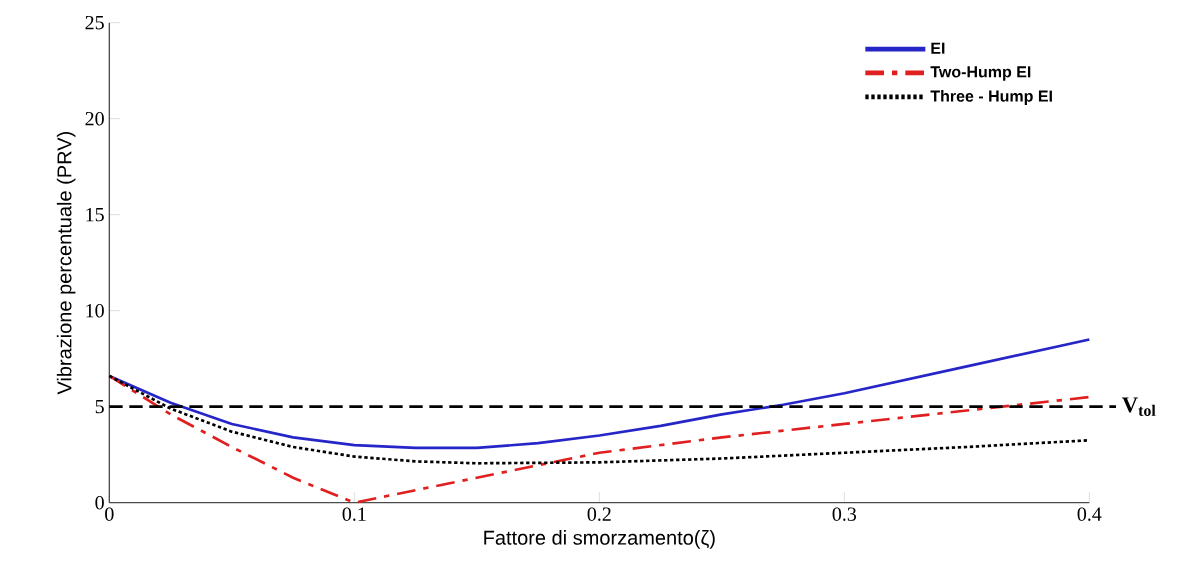 This screenshot has width=1185, height=576. I want to click on y-axis-title: Vibrazione percentuale (PRV), so click(66, 263).